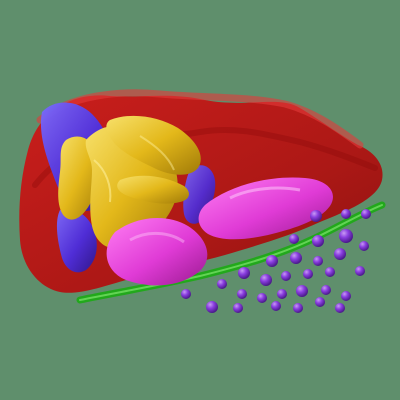 The height and width of the screenshot is (400, 400). What do you see at coordinates (129, 182) in the screenshot?
I see `yellow-structure` at bounding box center [129, 182].